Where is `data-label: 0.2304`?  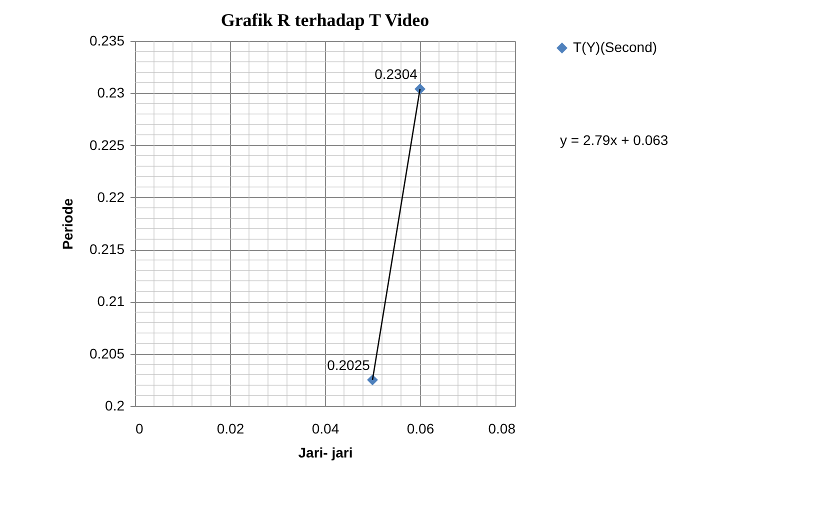
data-label: 0.2304 is located at coordinates (396, 74).